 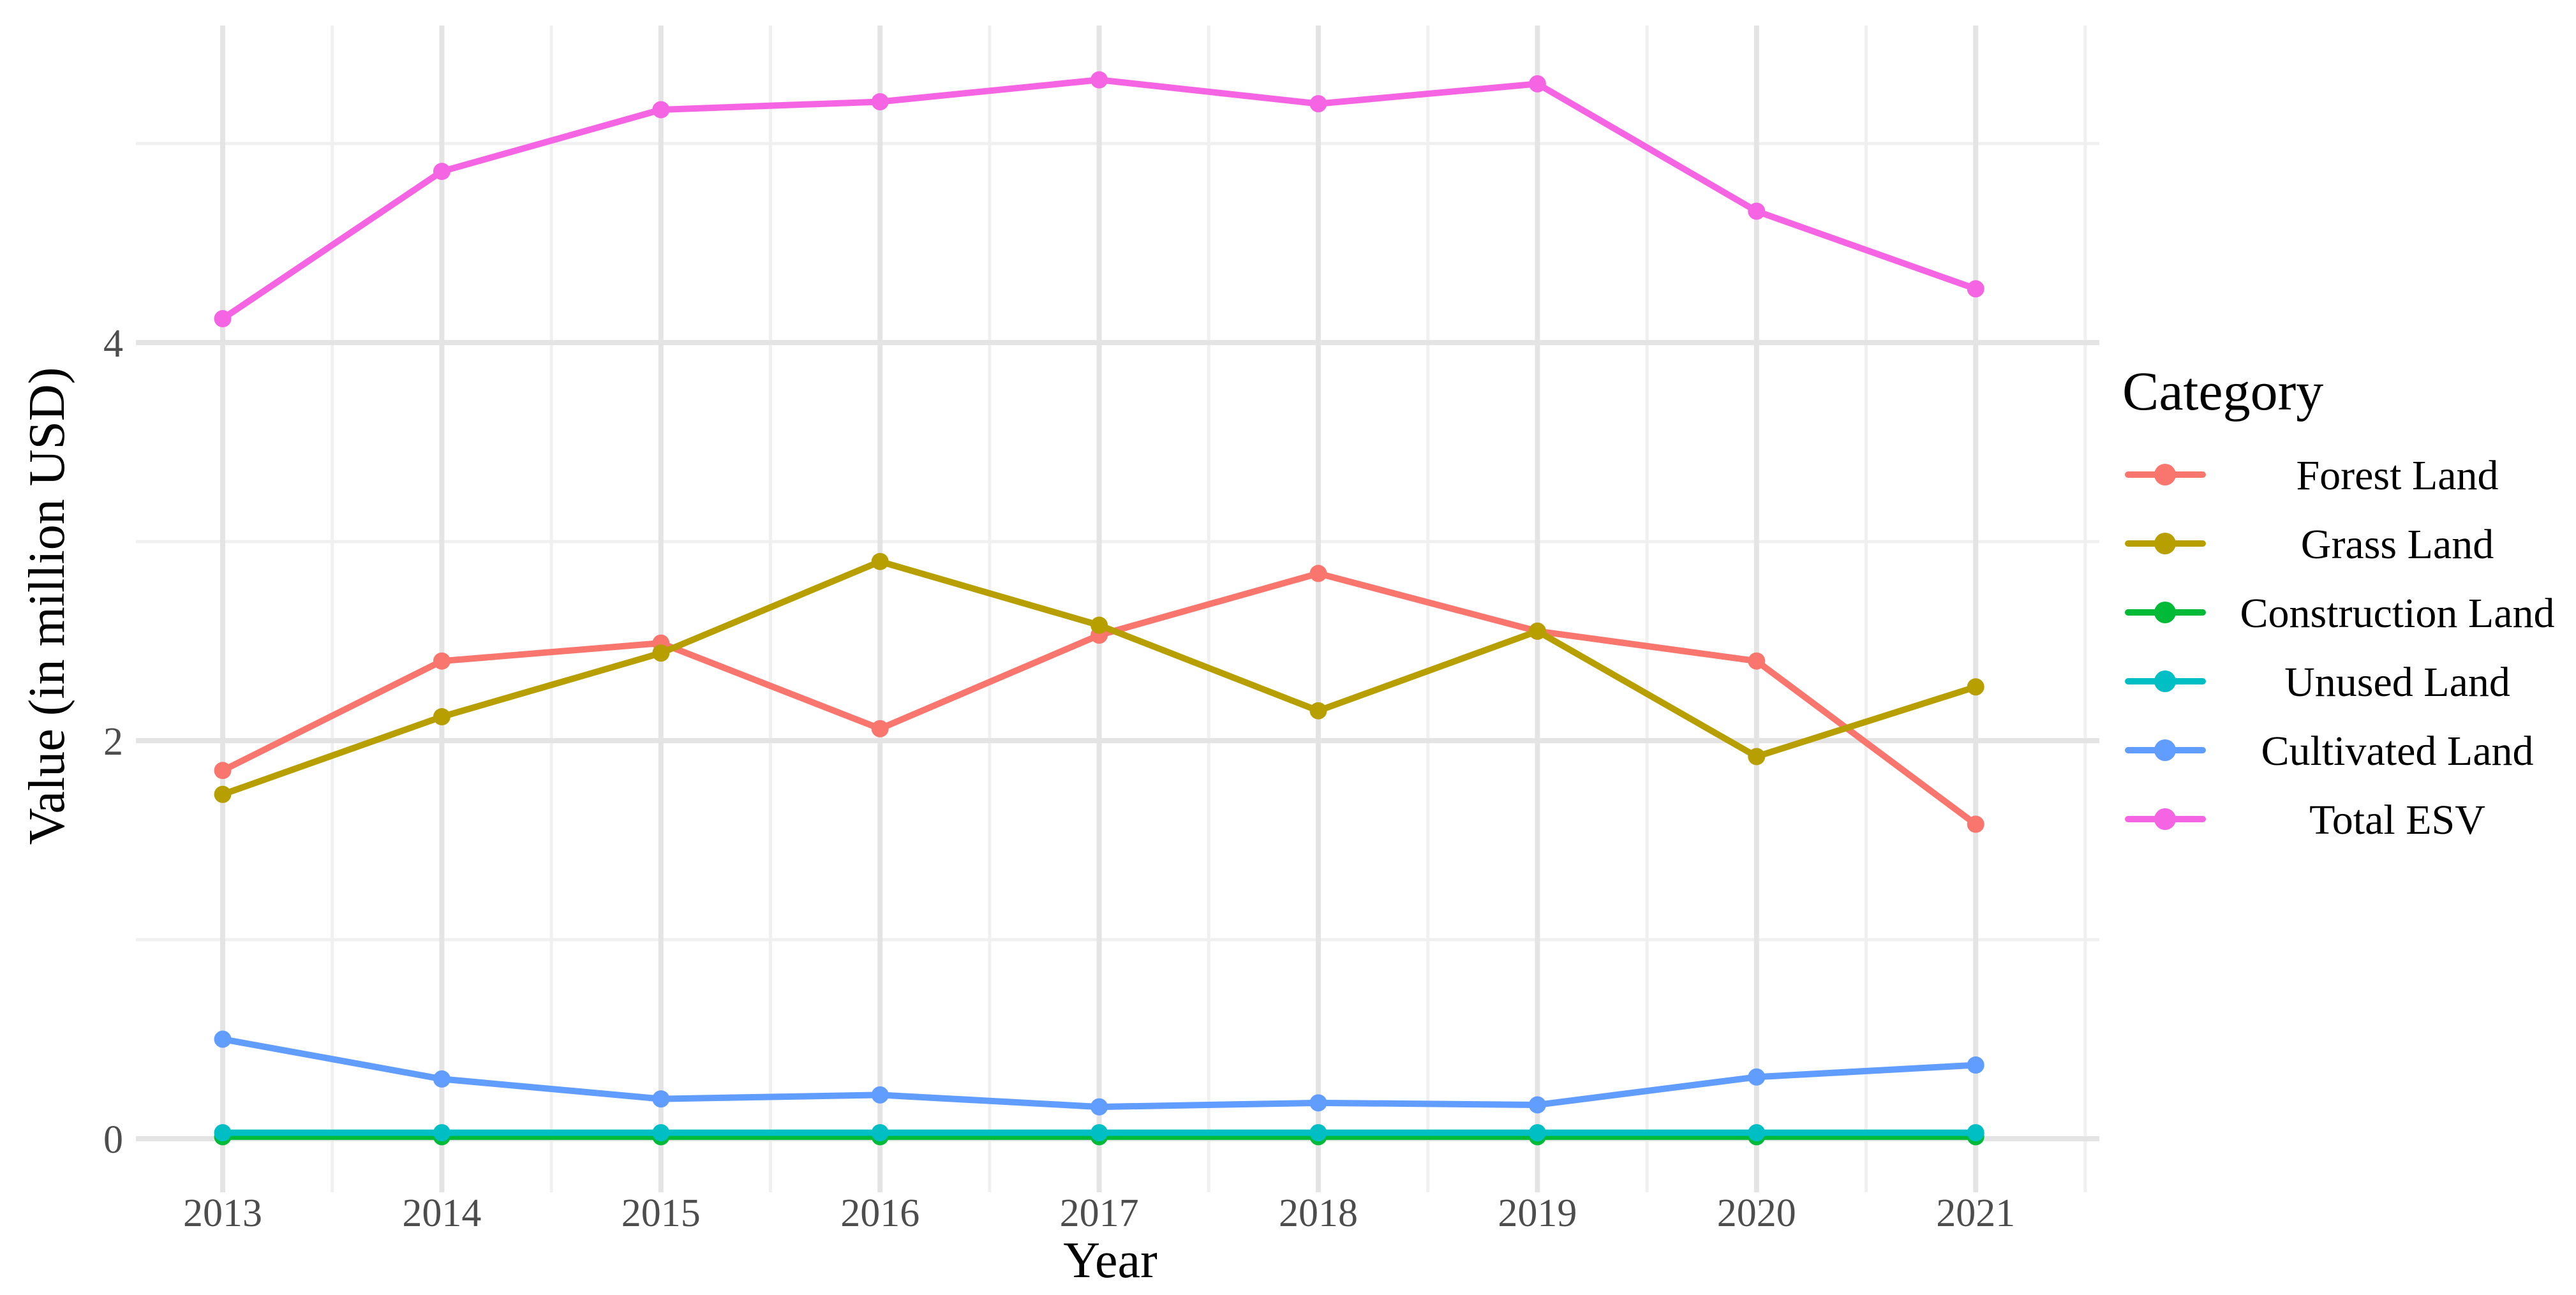 I want to click on legend-item-total-esv: Total ESV, so click(x=2305, y=820).